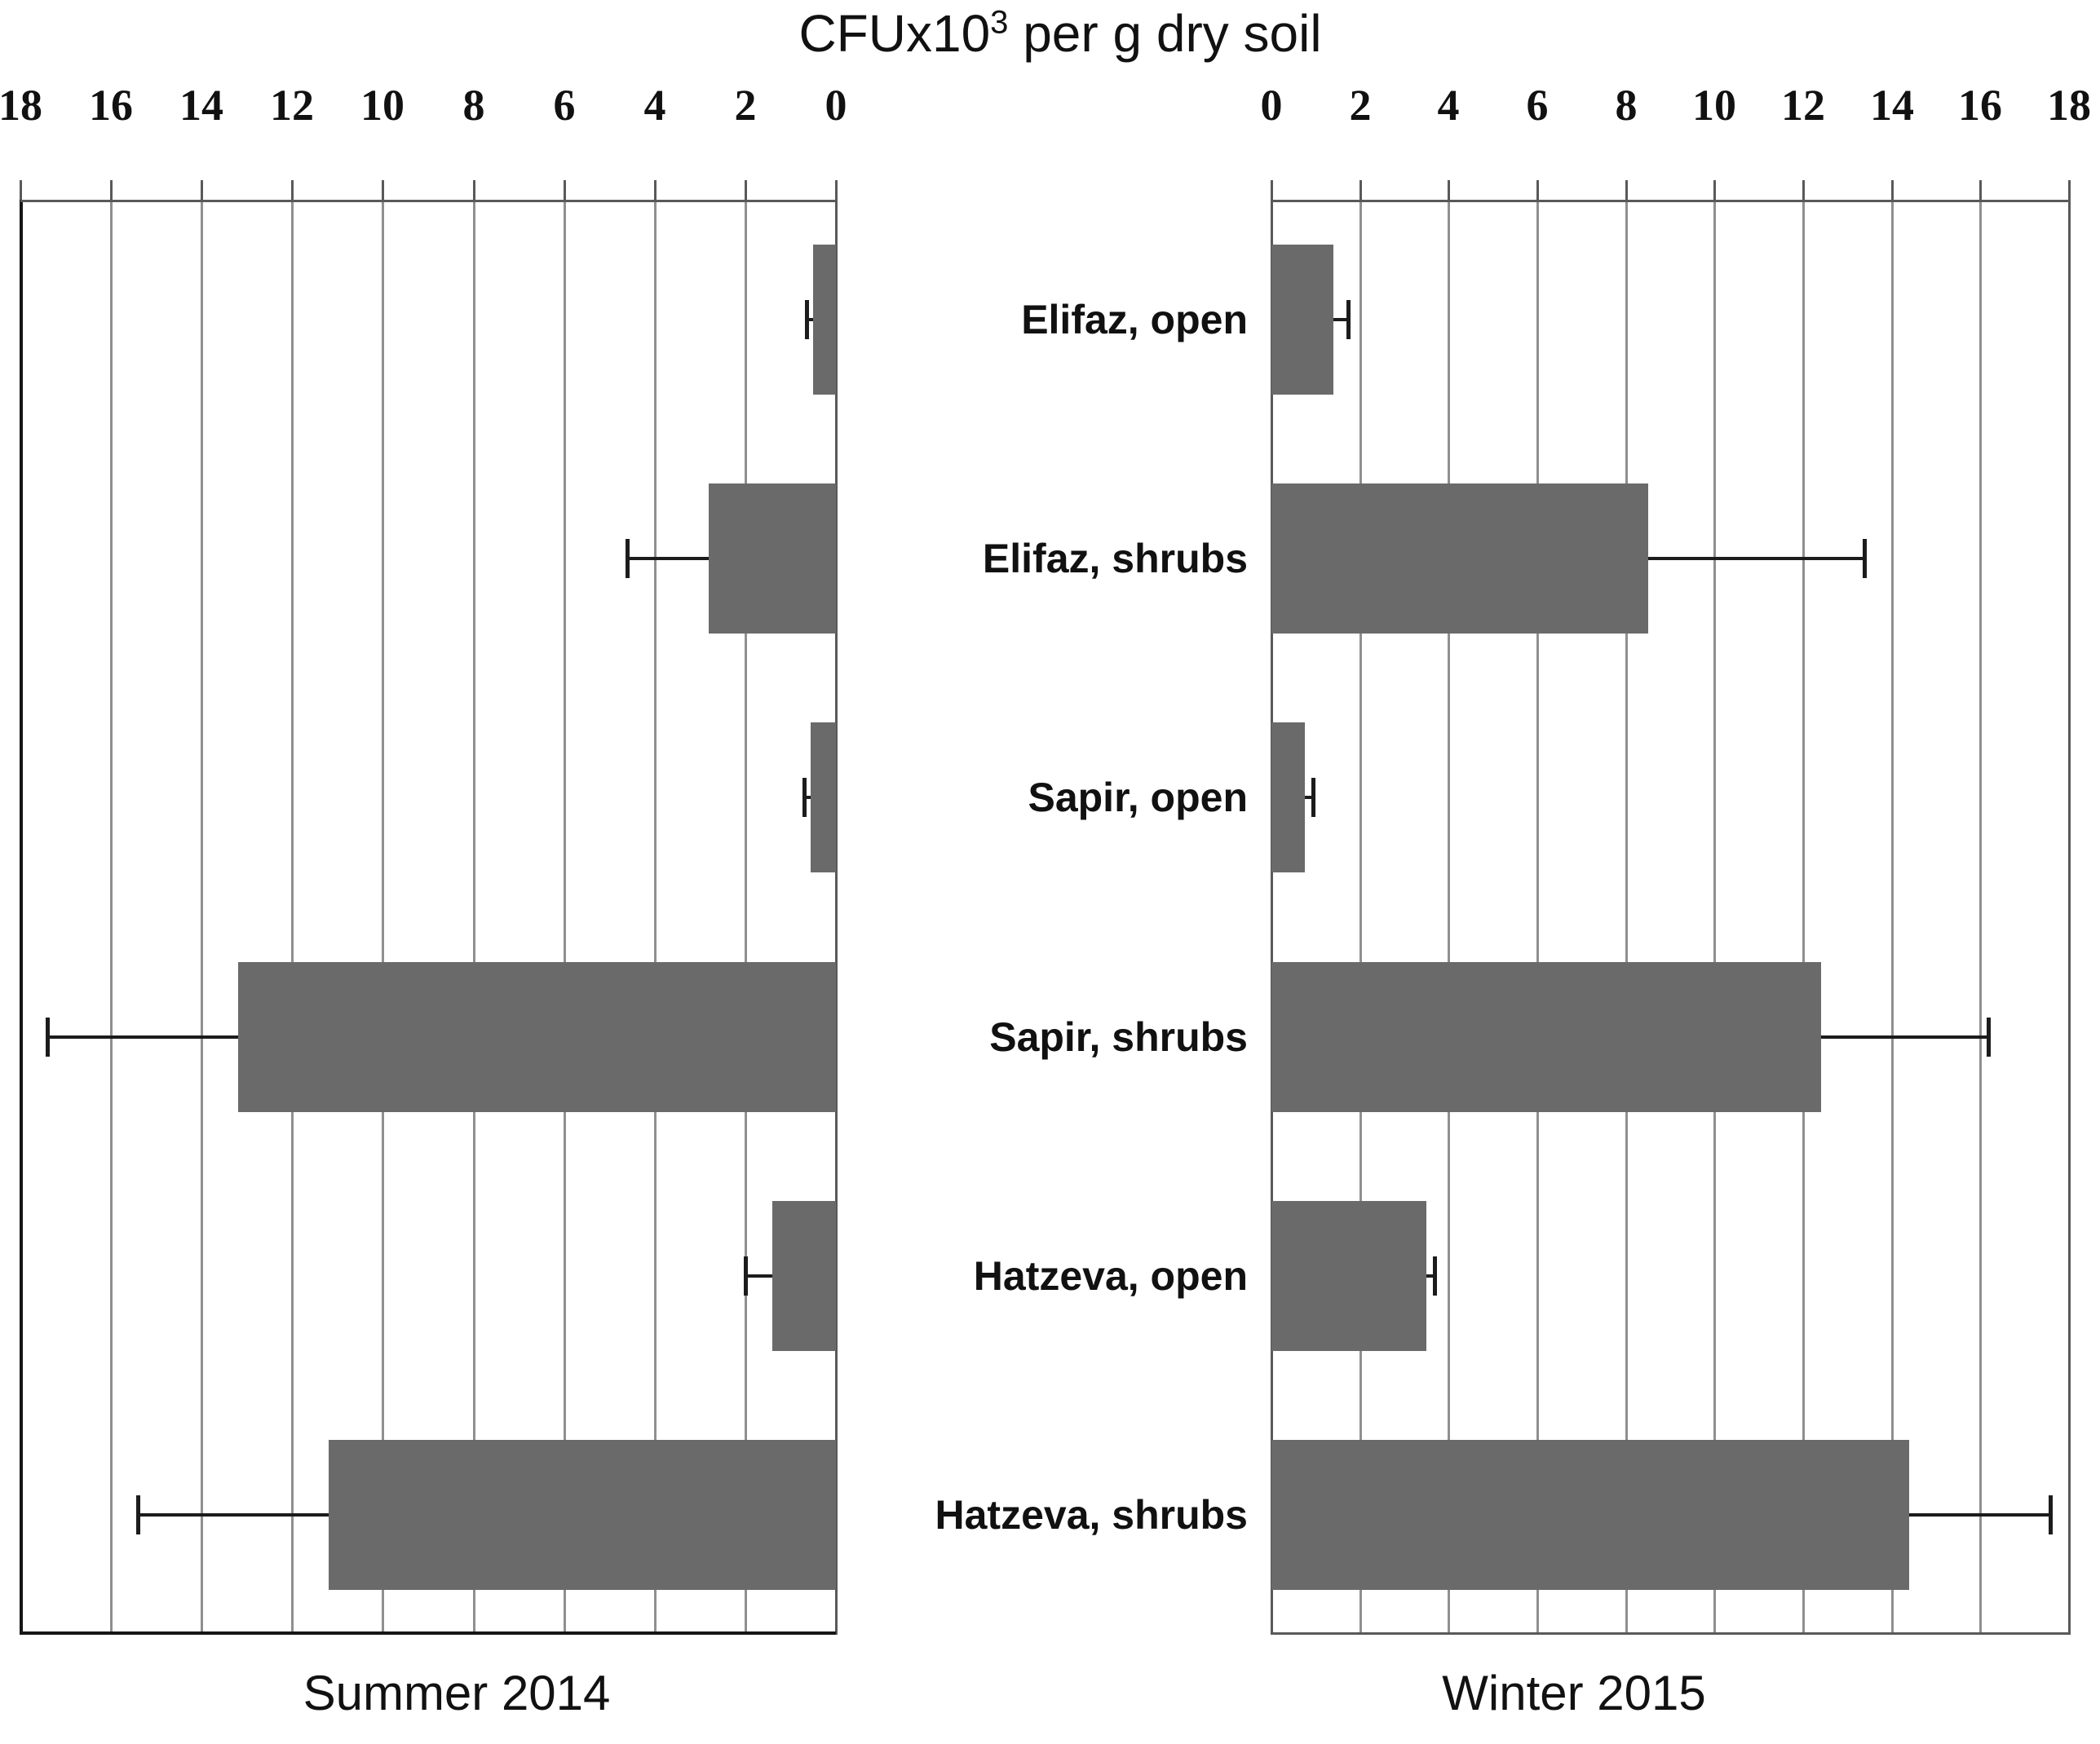 The image size is (2100, 1744). Describe the element at coordinates (1670, 1633) in the screenshot. I see `plot-bottom-border` at that location.